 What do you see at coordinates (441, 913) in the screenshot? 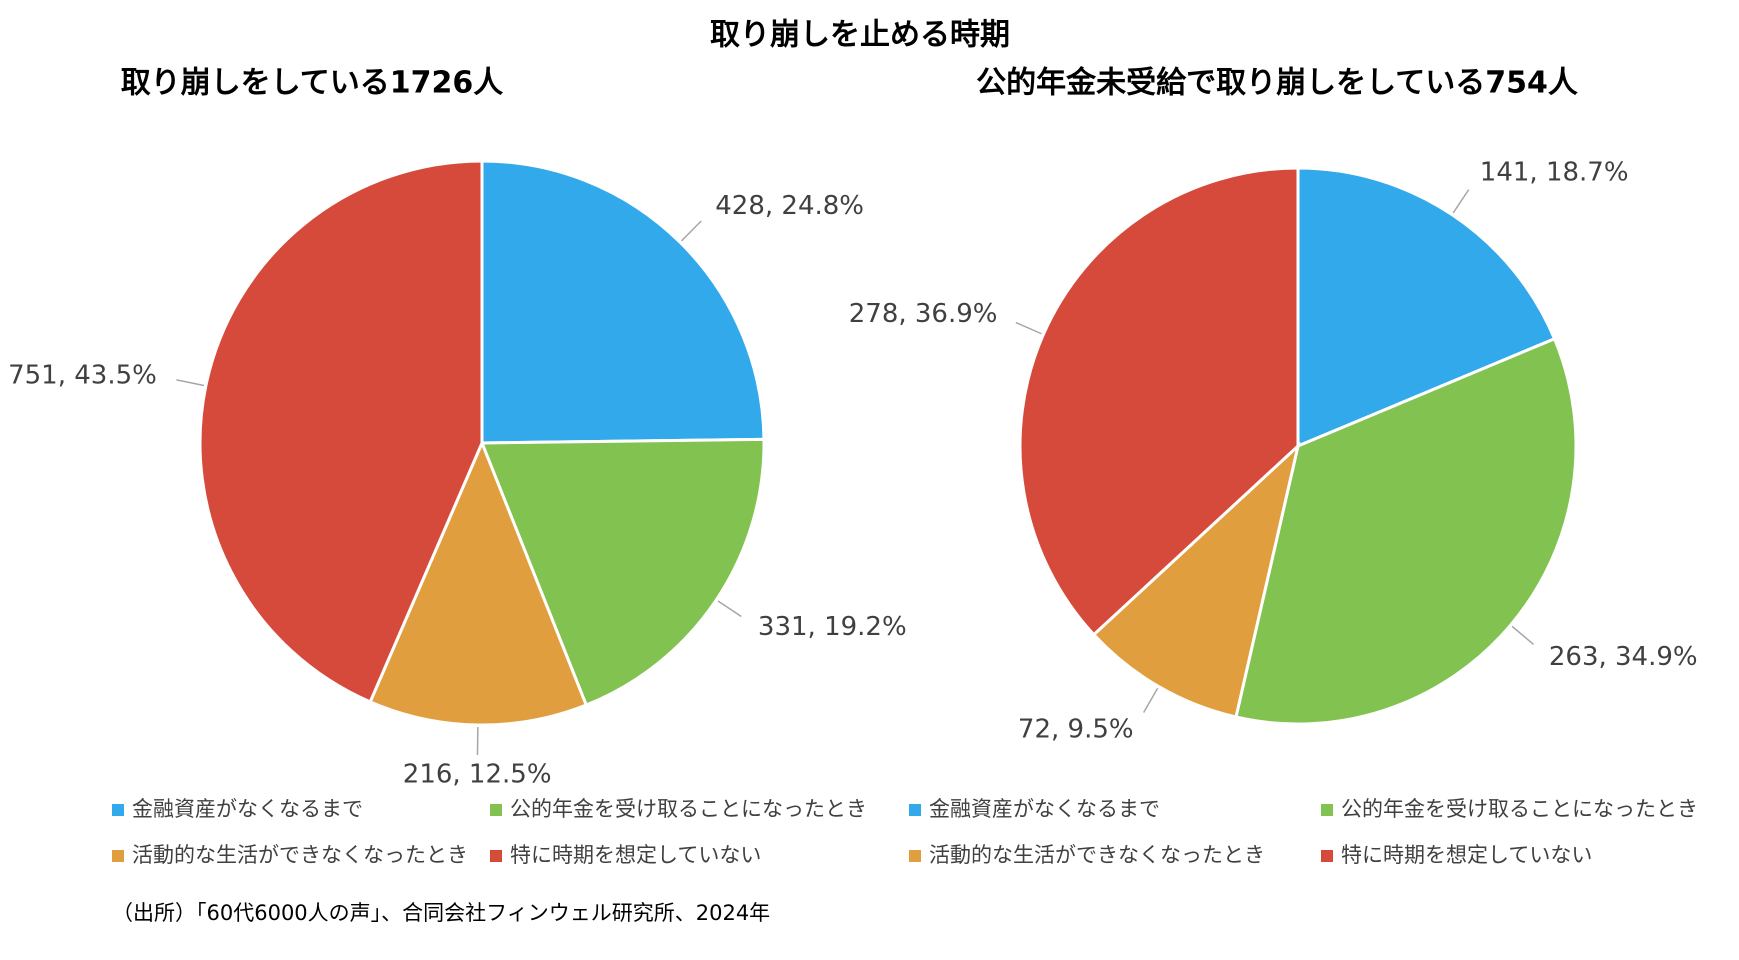
I see `source-note: （出所）「60代6000人の声」、合同会社フィンウェル研究所、2024年` at bounding box center [441, 913].